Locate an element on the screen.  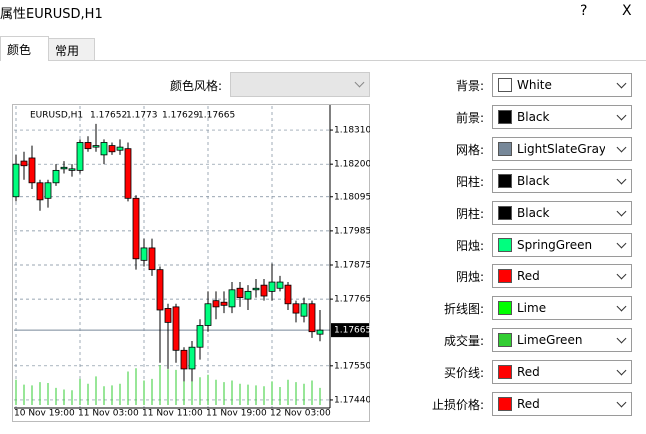
x-tick-label: 11 Nov 11:00 is located at coordinates (172, 414).